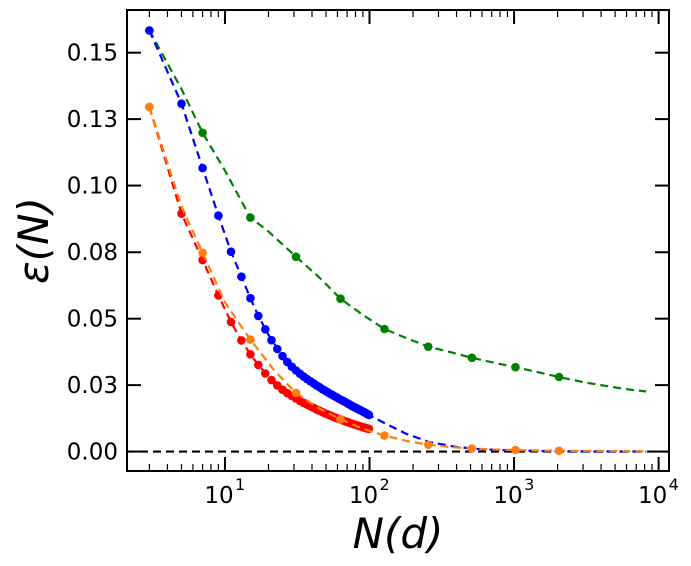  I want to click on y-axis-label: ε(N), so click(33, 240).